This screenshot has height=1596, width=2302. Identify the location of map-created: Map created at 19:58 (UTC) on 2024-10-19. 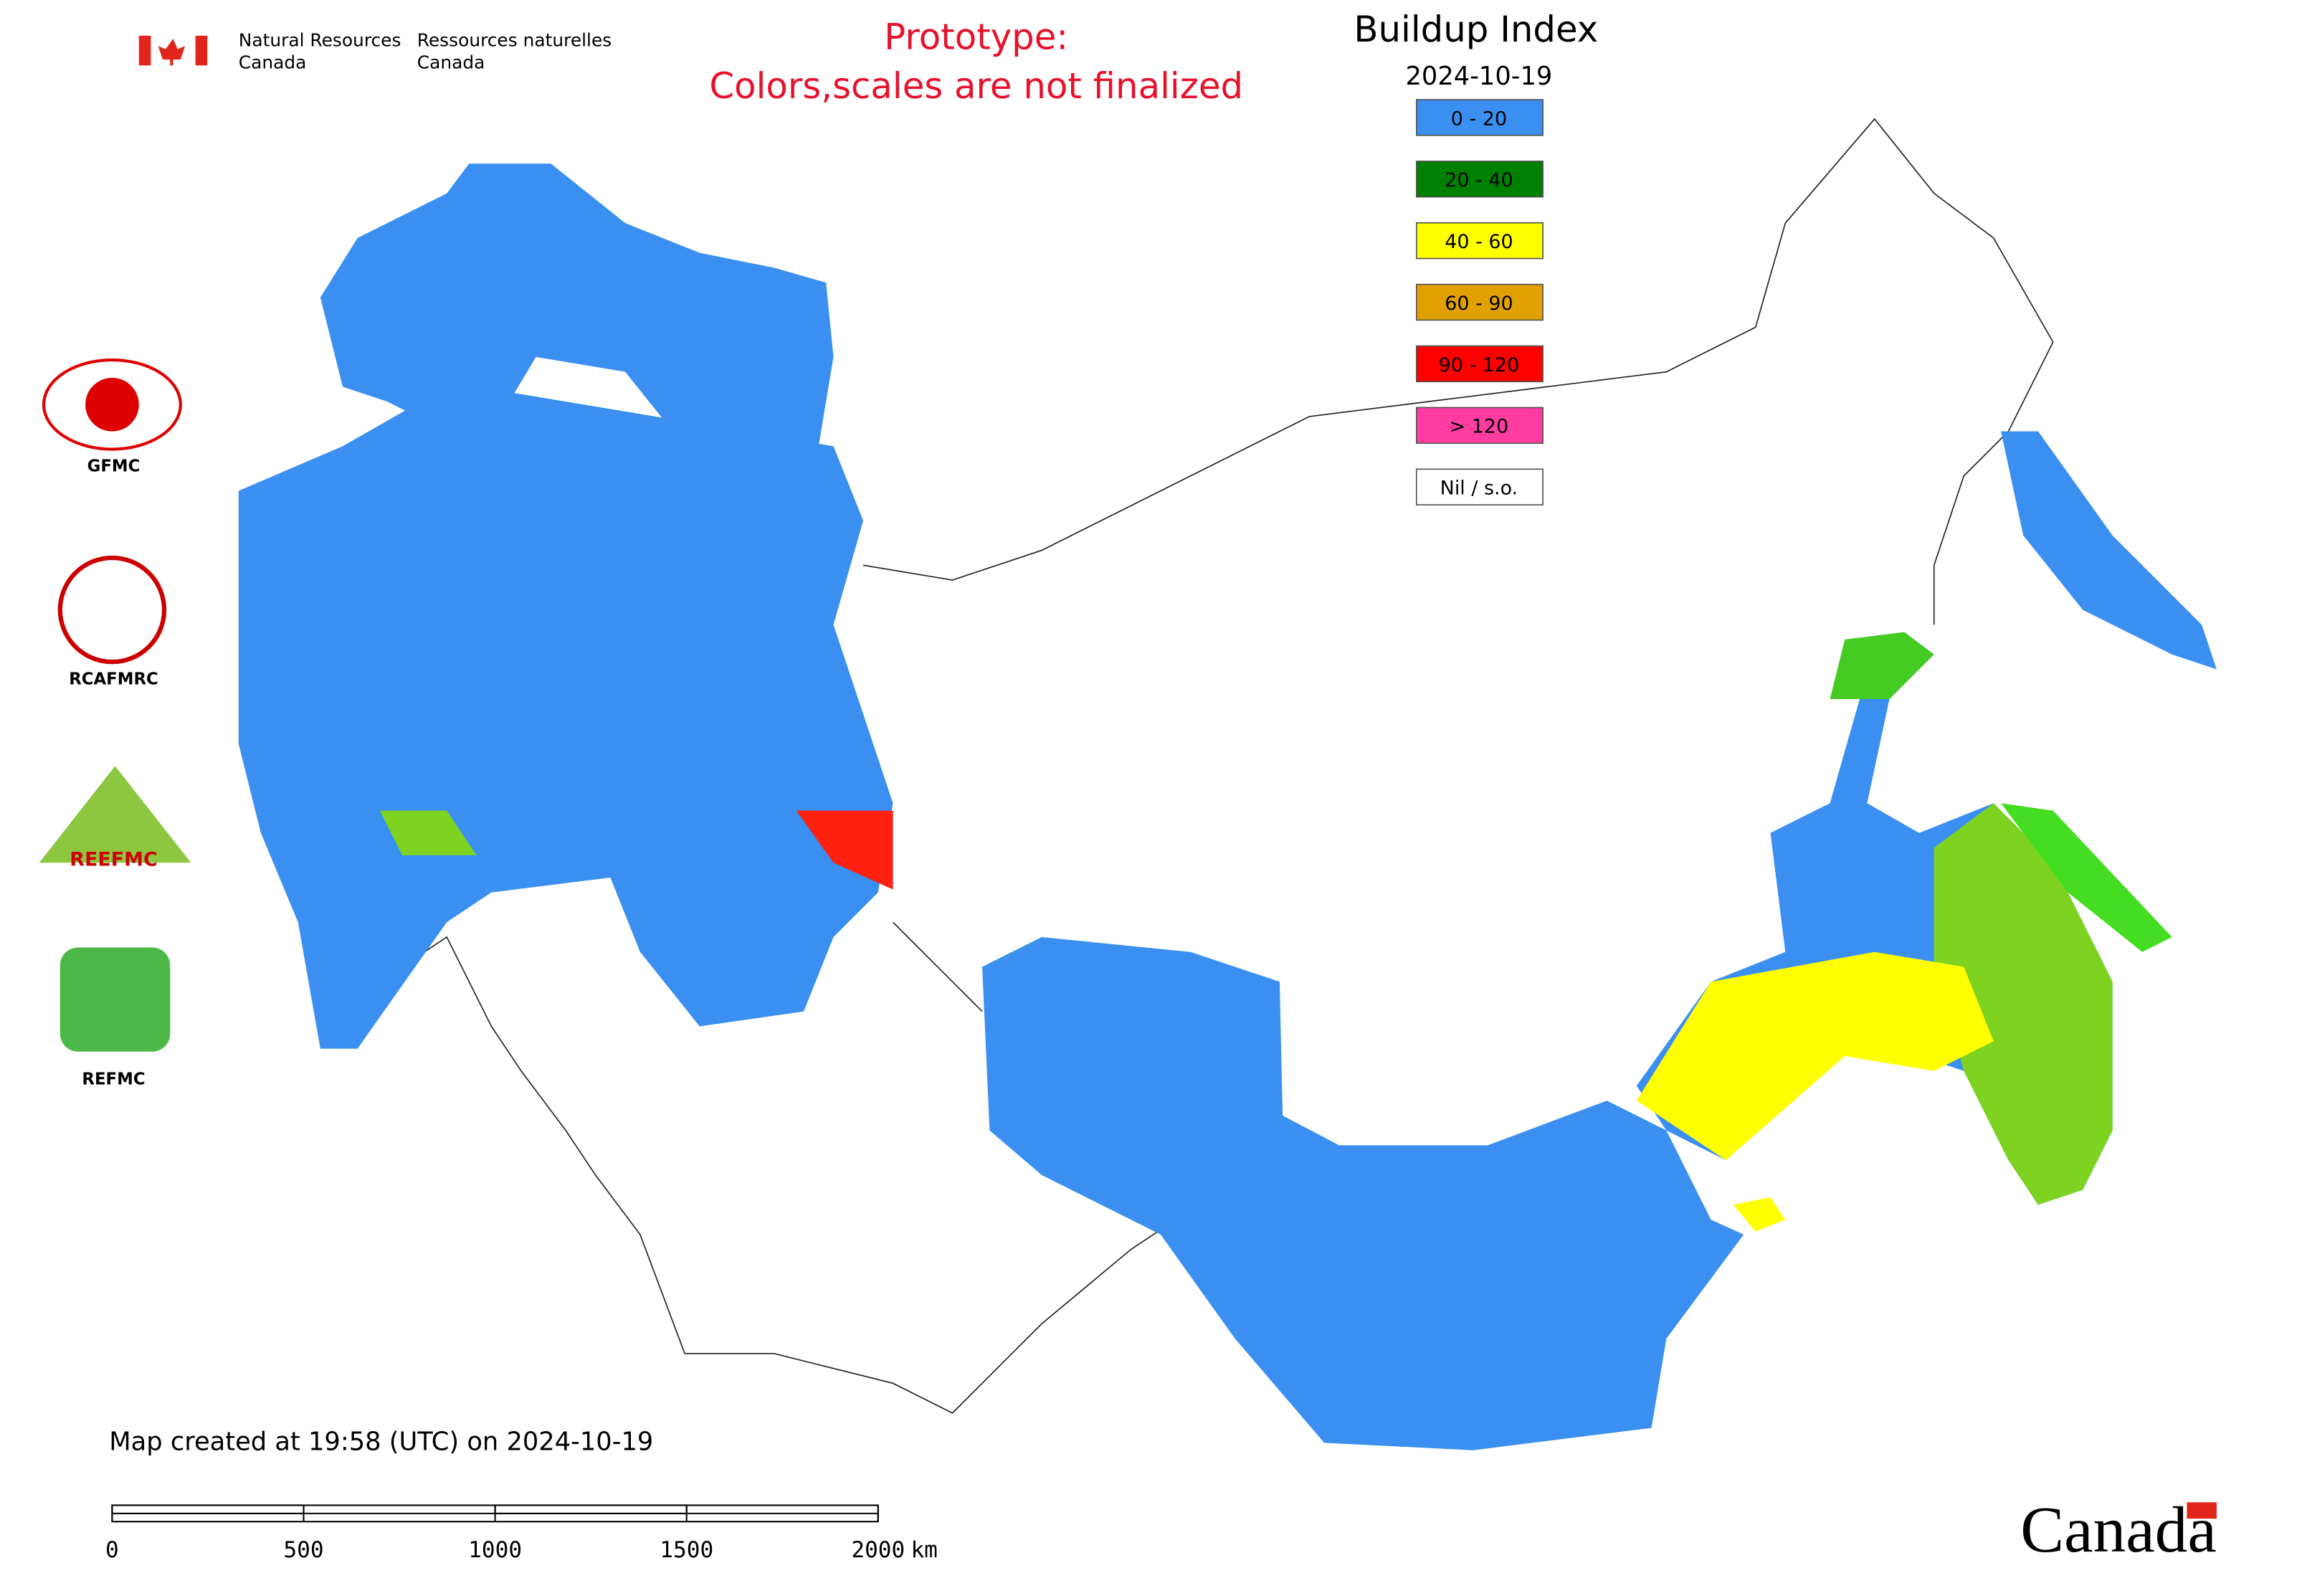
(381, 1442).